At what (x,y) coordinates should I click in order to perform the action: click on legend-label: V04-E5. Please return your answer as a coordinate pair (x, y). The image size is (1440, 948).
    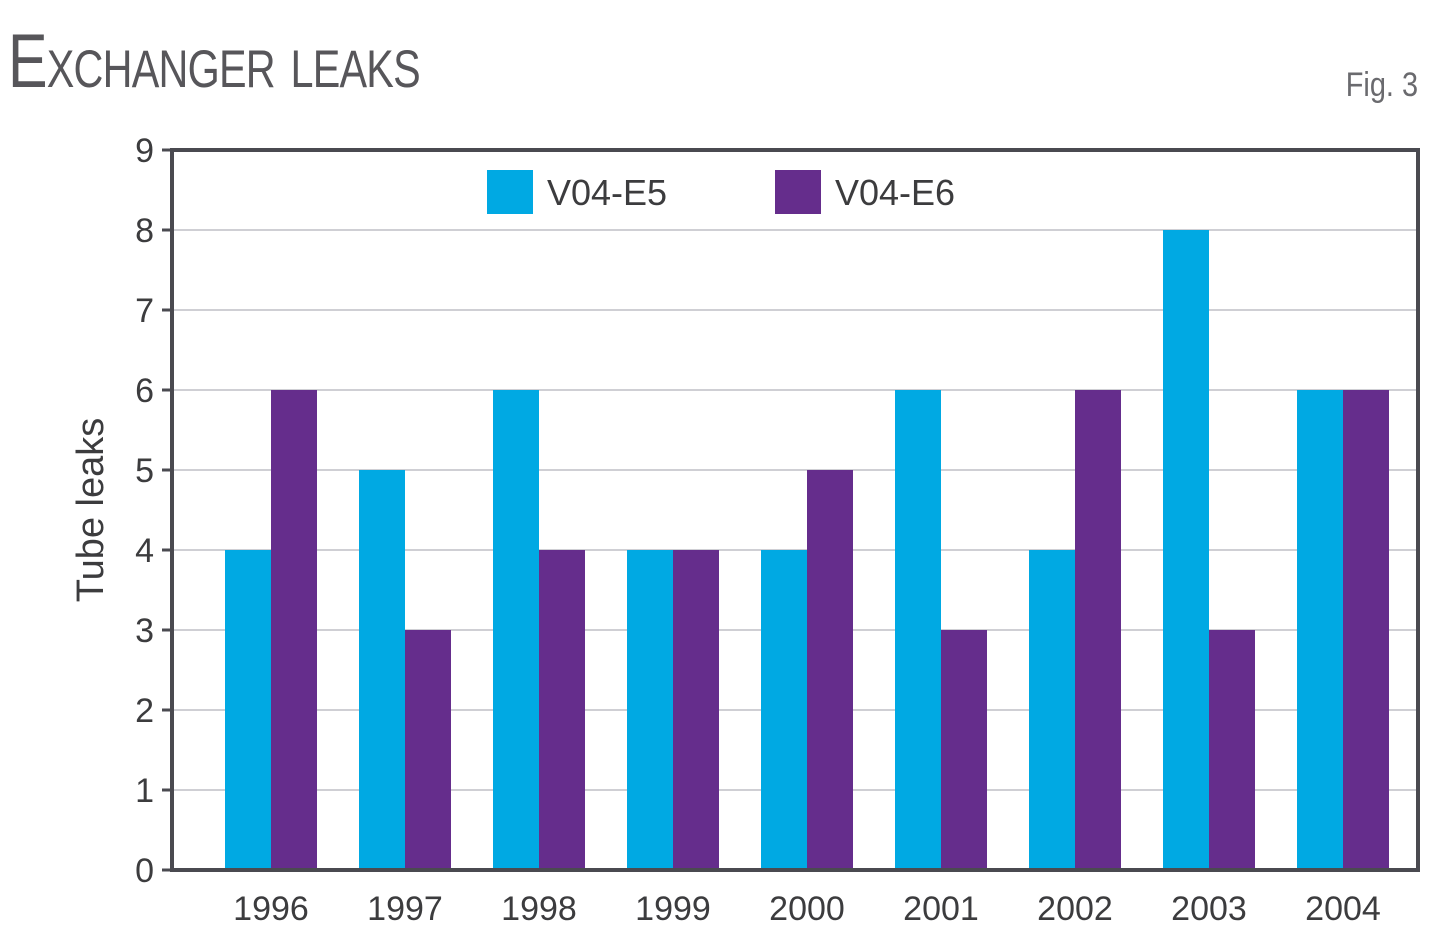
    Looking at the image, I should click on (607, 192).